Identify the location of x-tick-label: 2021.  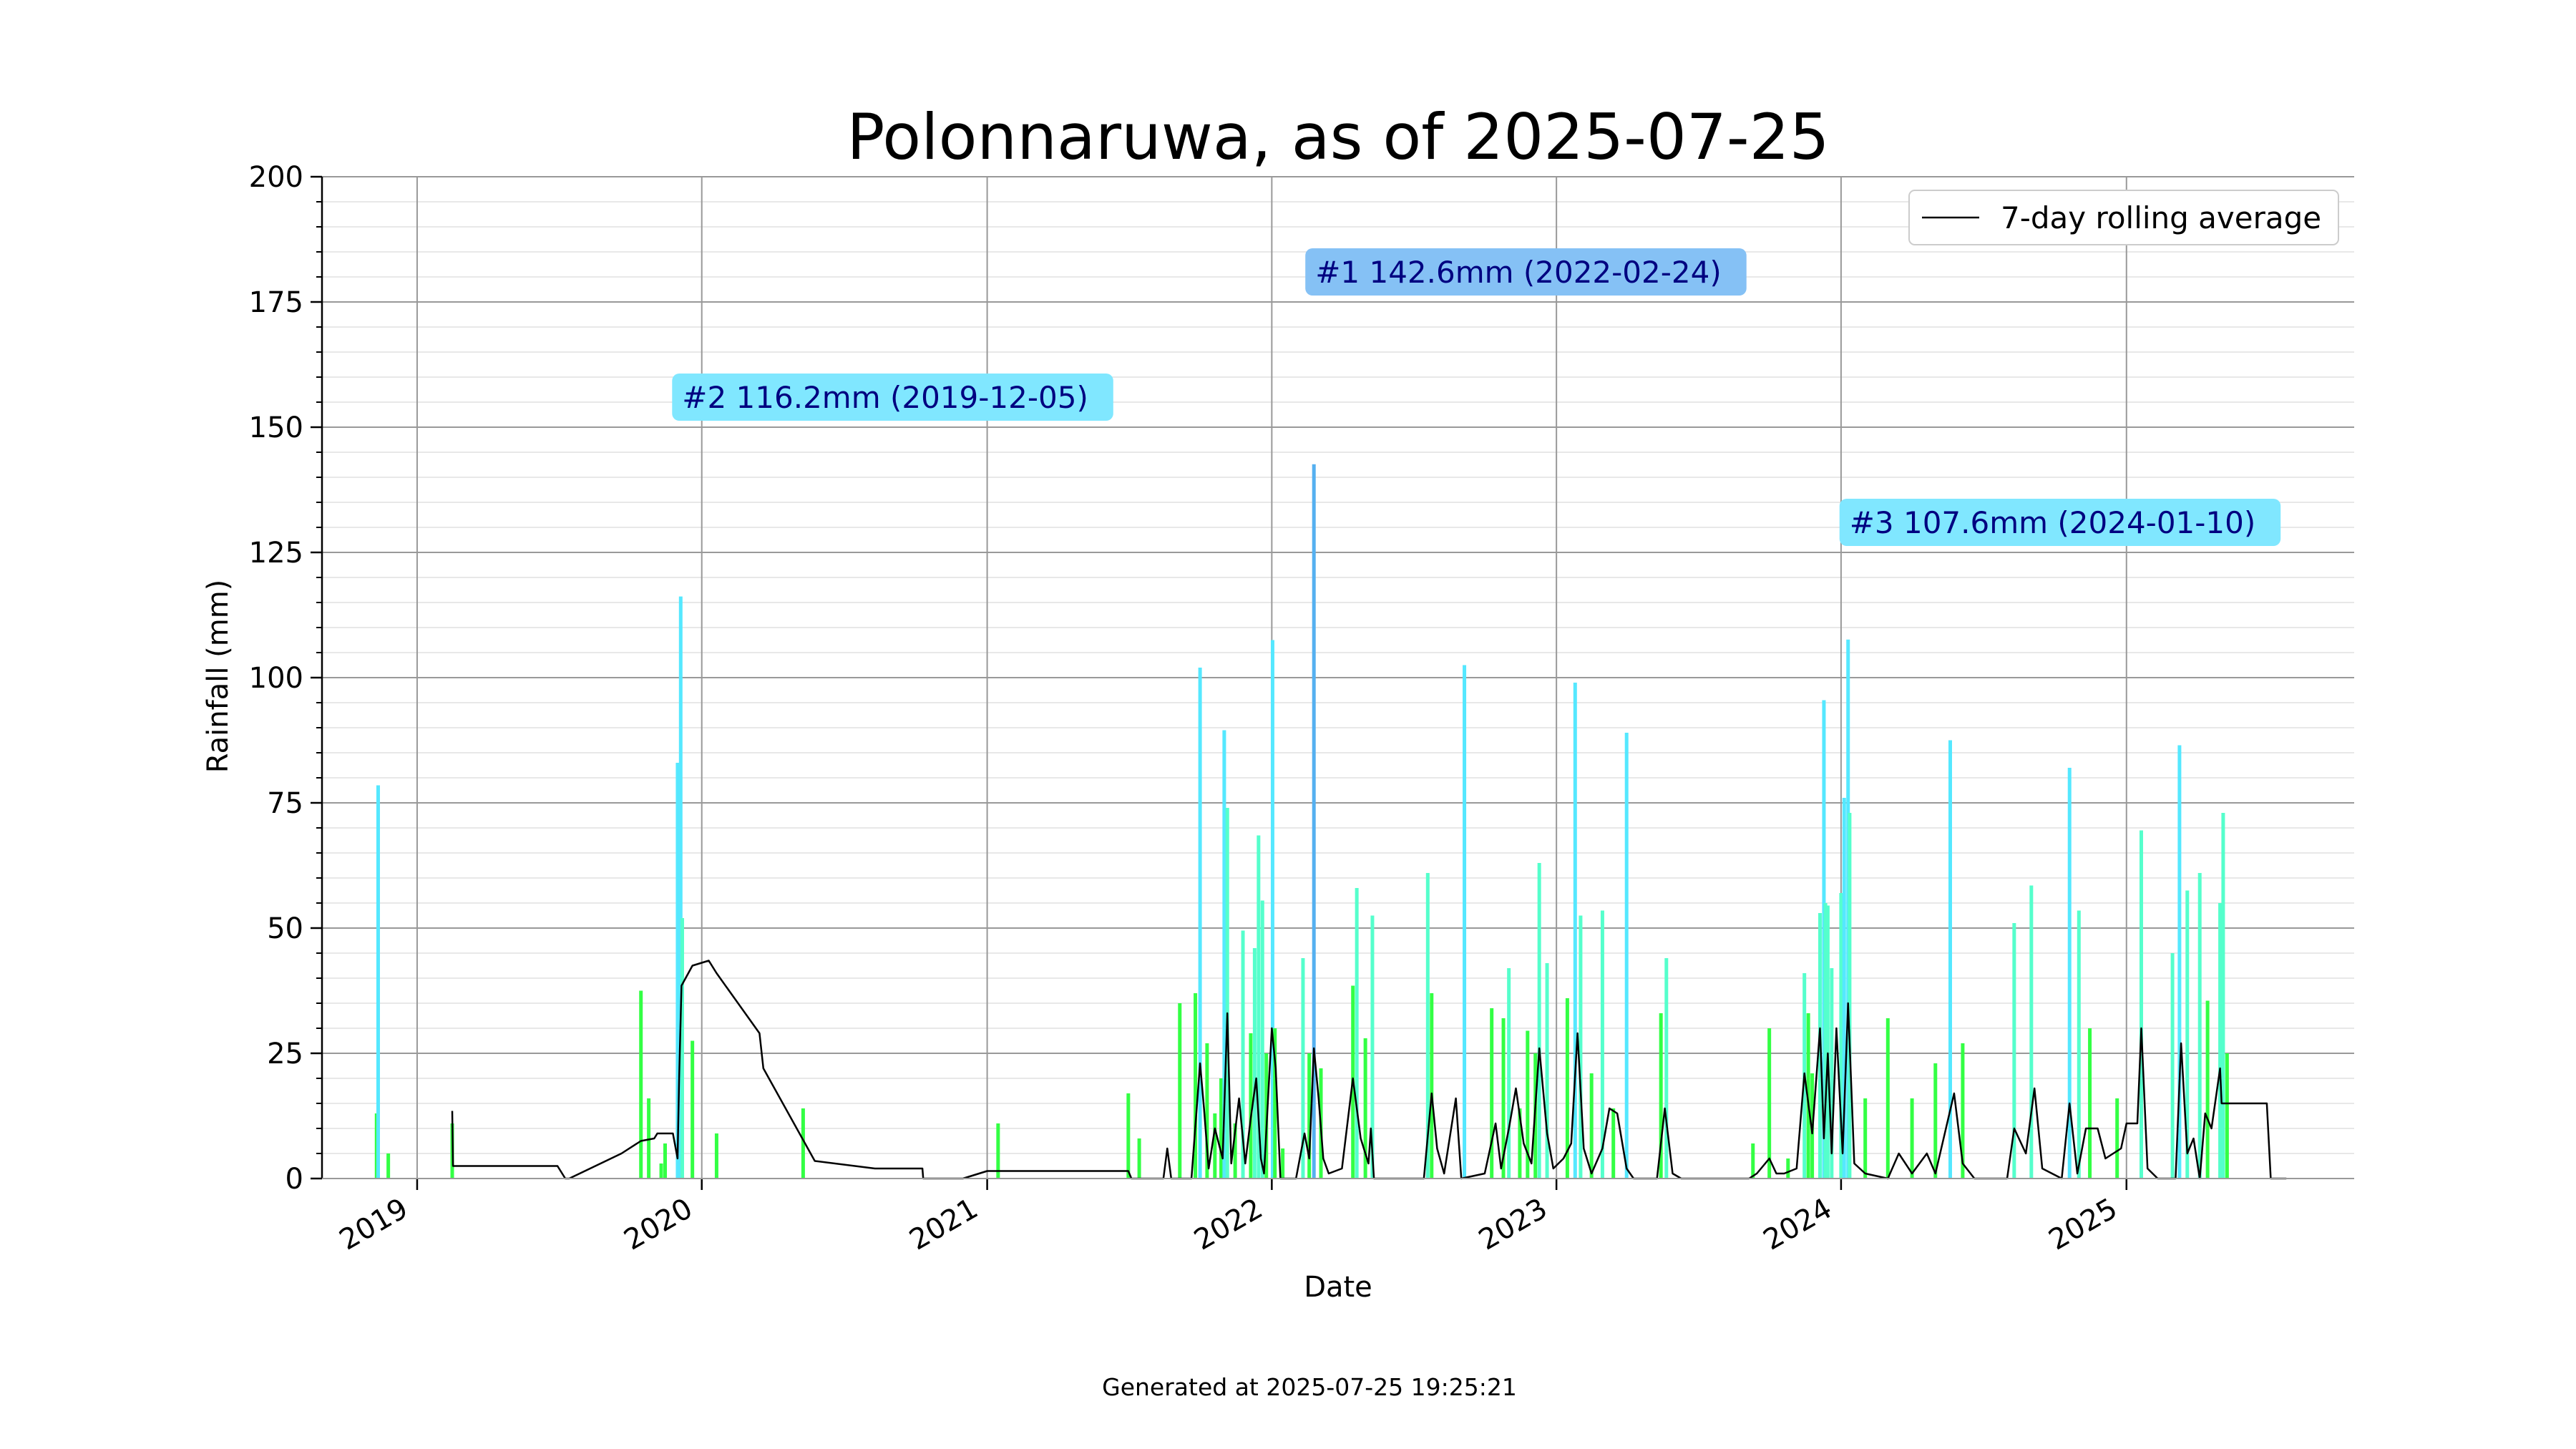
(943, 1224).